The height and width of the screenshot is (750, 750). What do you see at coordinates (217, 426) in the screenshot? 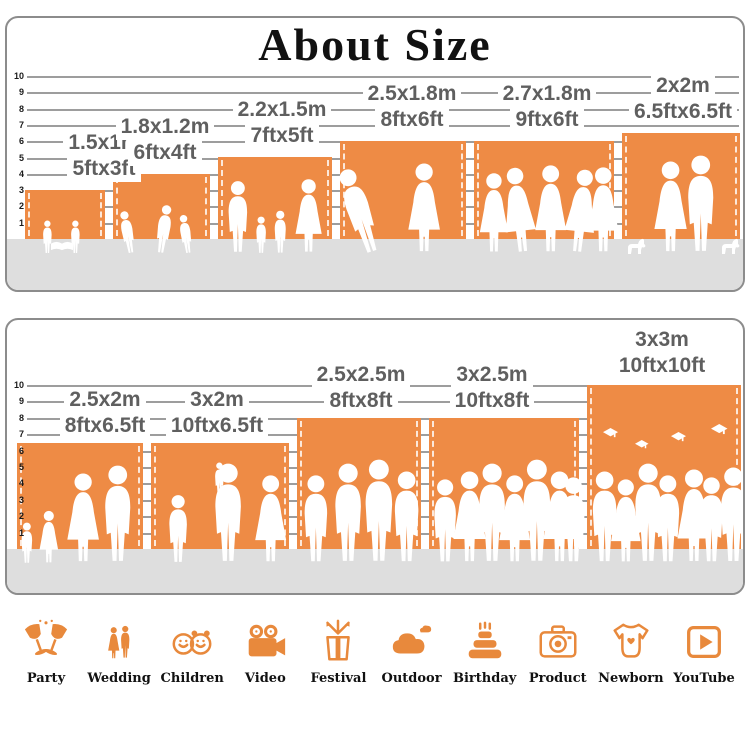
I see `size-feet: 10ftx6.5ft` at bounding box center [217, 426].